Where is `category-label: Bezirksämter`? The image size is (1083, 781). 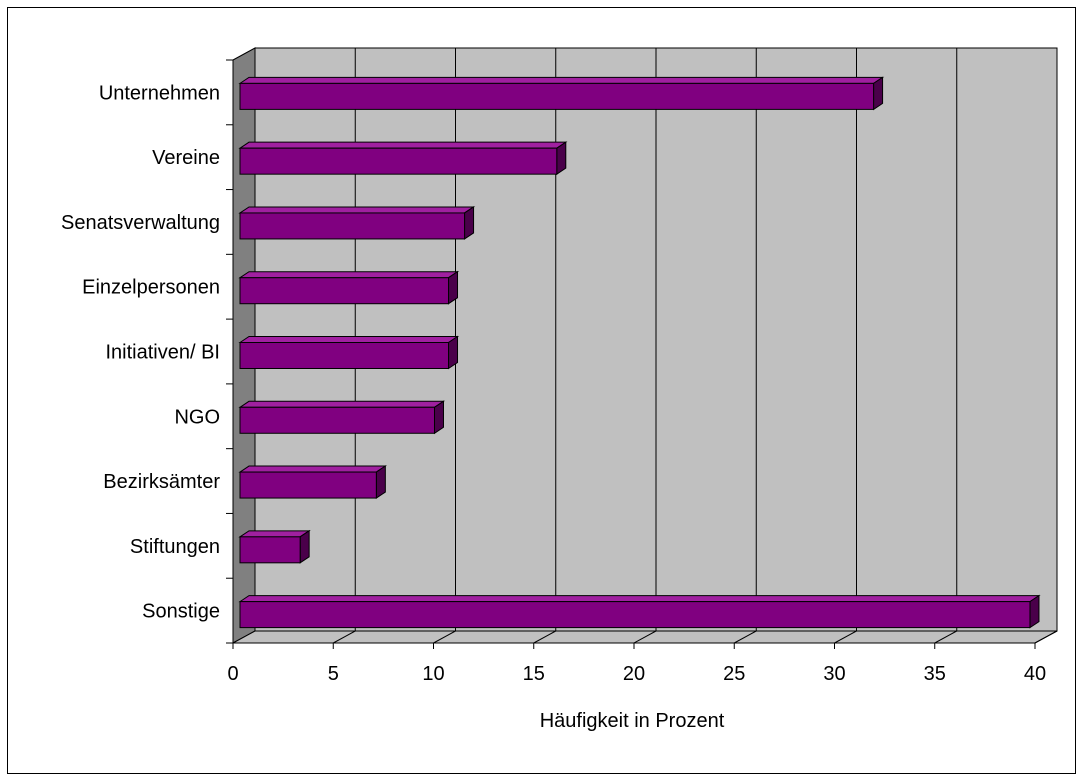 category-label: Bezirksämter is located at coordinates (161, 482).